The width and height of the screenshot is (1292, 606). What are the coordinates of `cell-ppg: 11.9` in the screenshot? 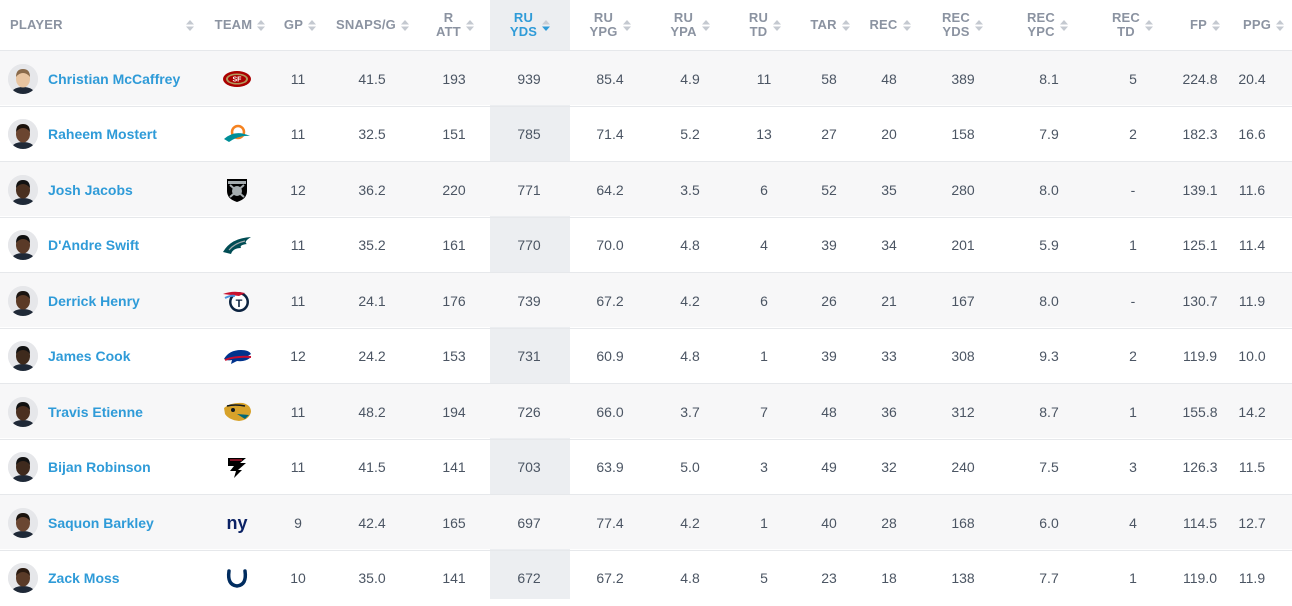 It's located at (1252, 300).